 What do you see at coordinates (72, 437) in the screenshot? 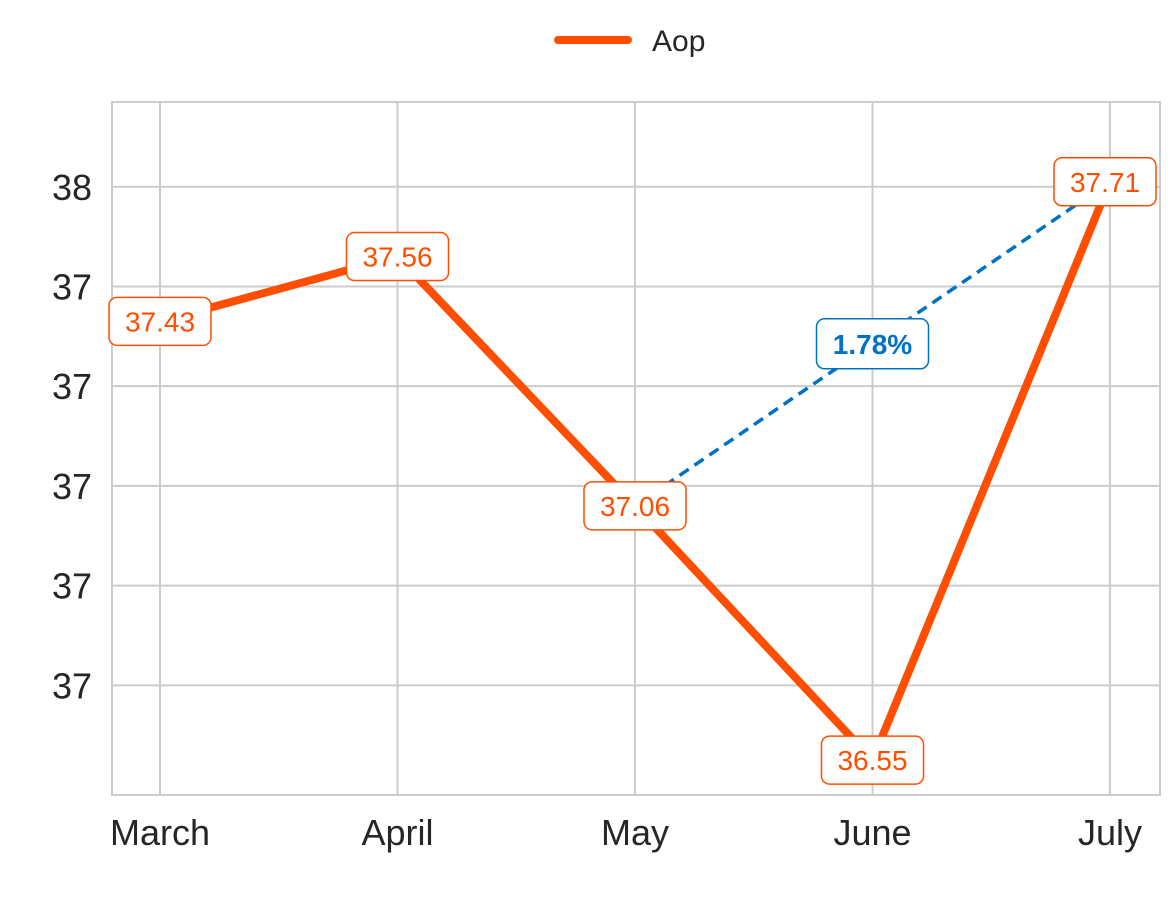
I see `y-axis: 37 37 37 37 37 38` at bounding box center [72, 437].